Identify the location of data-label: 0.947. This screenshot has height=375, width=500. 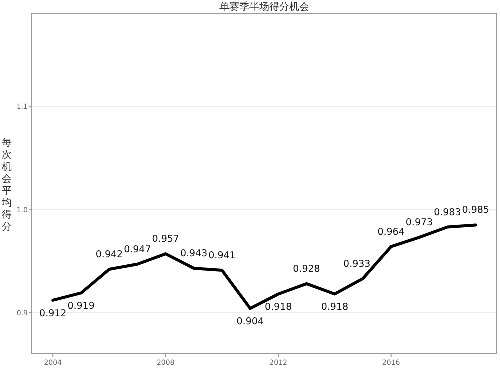
(138, 250).